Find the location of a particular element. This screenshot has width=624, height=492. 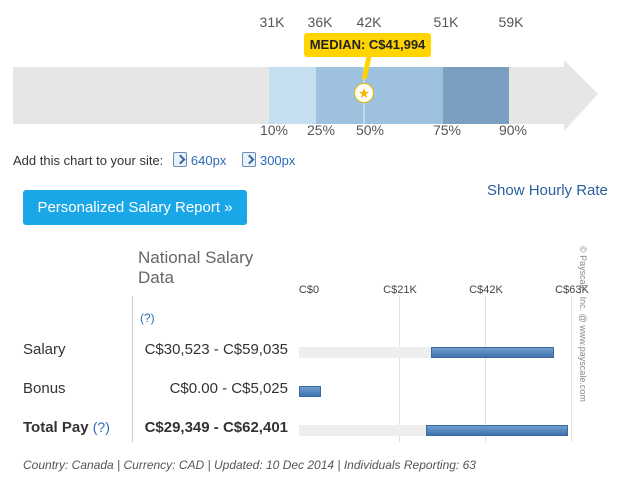

range-bar-salary is located at coordinates (492, 352).